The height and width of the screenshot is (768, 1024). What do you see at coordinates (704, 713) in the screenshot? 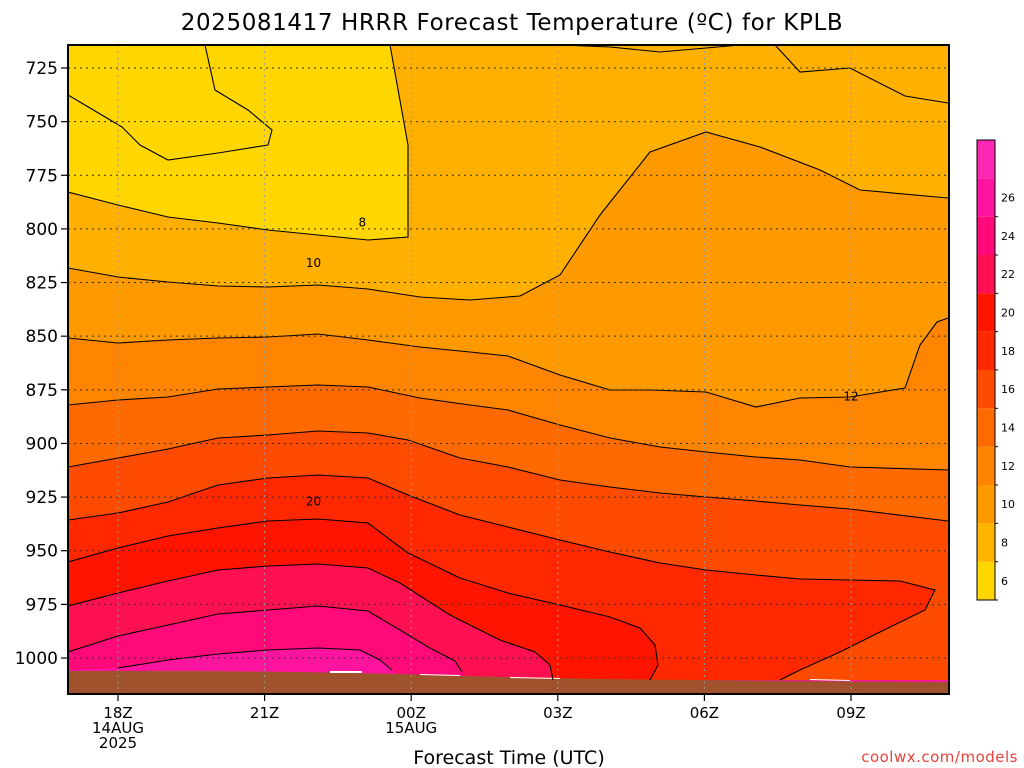
I see `x-tick-label-06Z-line-1: 06Z` at bounding box center [704, 713].